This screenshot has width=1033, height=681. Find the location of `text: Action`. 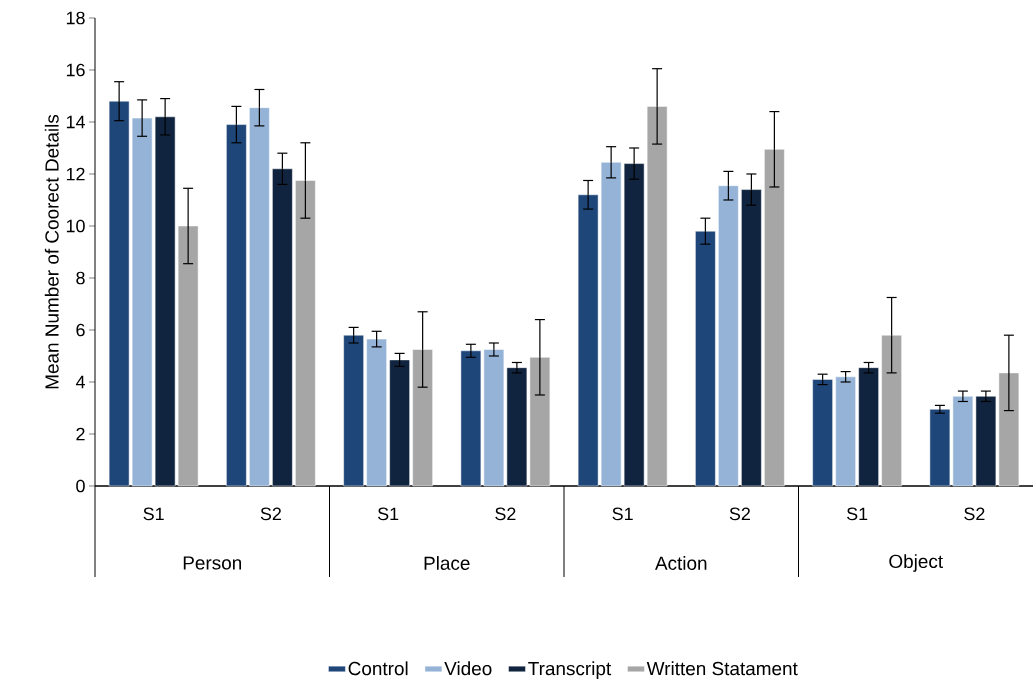

text: Action is located at coordinates (680, 563).